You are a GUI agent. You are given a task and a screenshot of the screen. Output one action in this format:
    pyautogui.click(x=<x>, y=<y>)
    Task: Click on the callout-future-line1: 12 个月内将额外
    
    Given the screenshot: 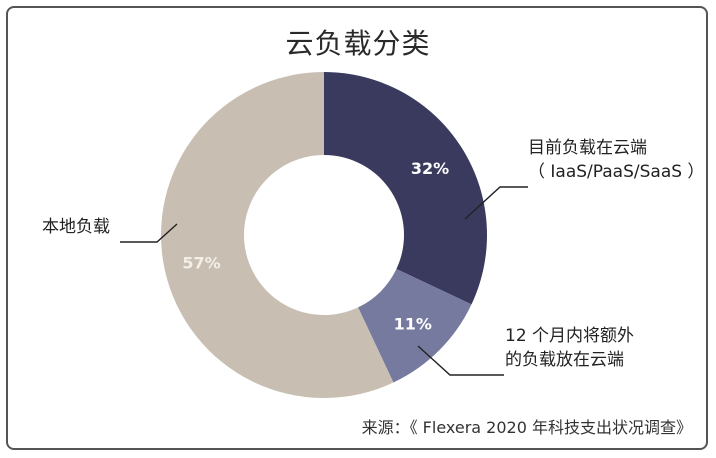 What is the action you would take?
    pyautogui.click(x=570, y=336)
    